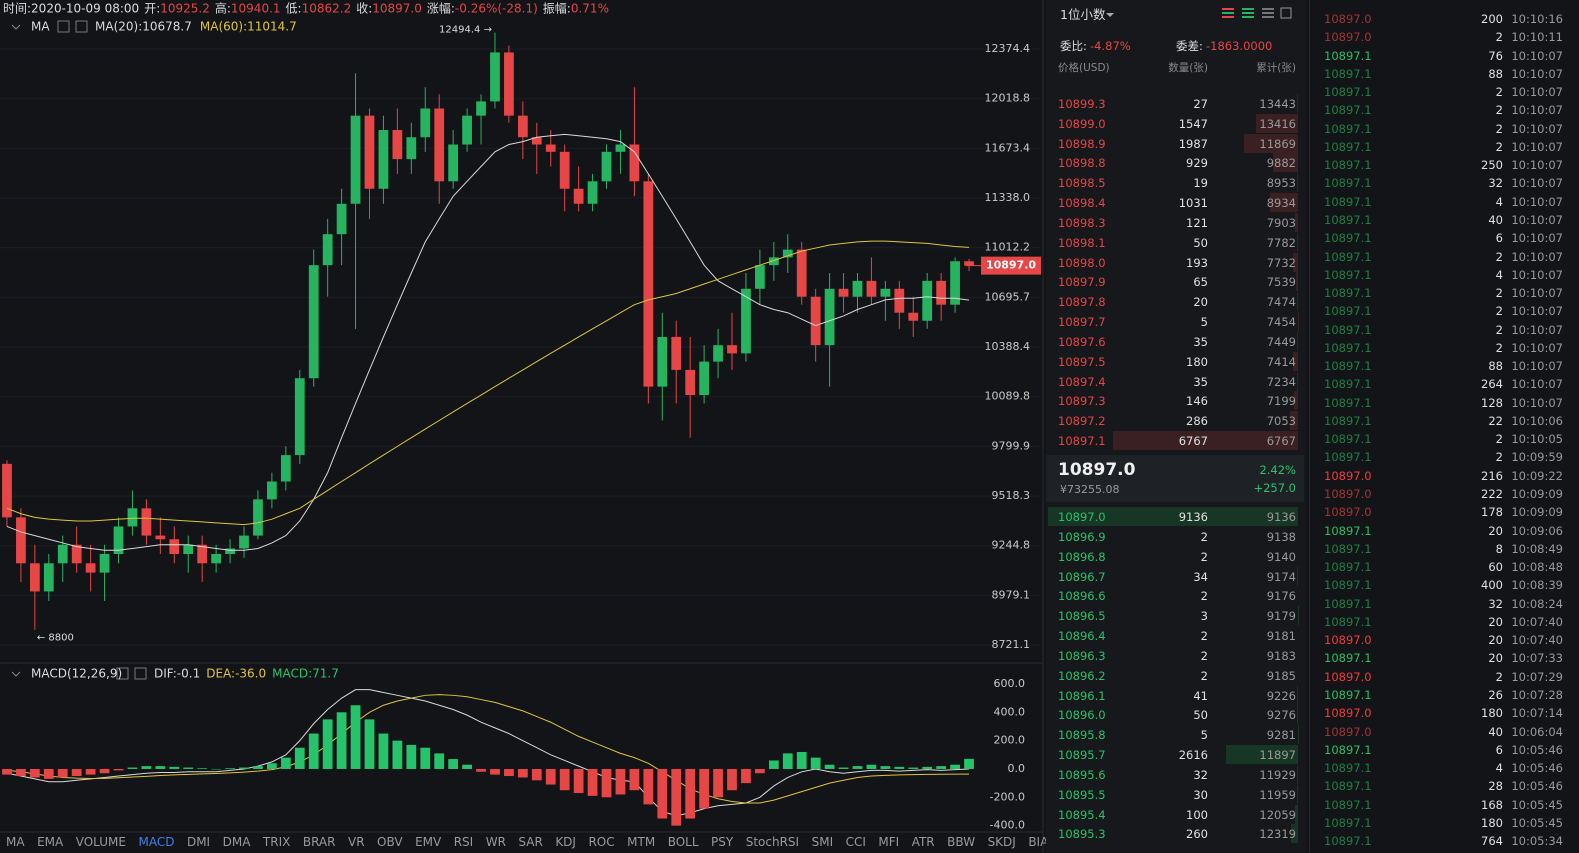 The width and height of the screenshot is (1579, 853). Describe the element at coordinates (683, 842) in the screenshot. I see `indicator-tab: BOLL` at that location.